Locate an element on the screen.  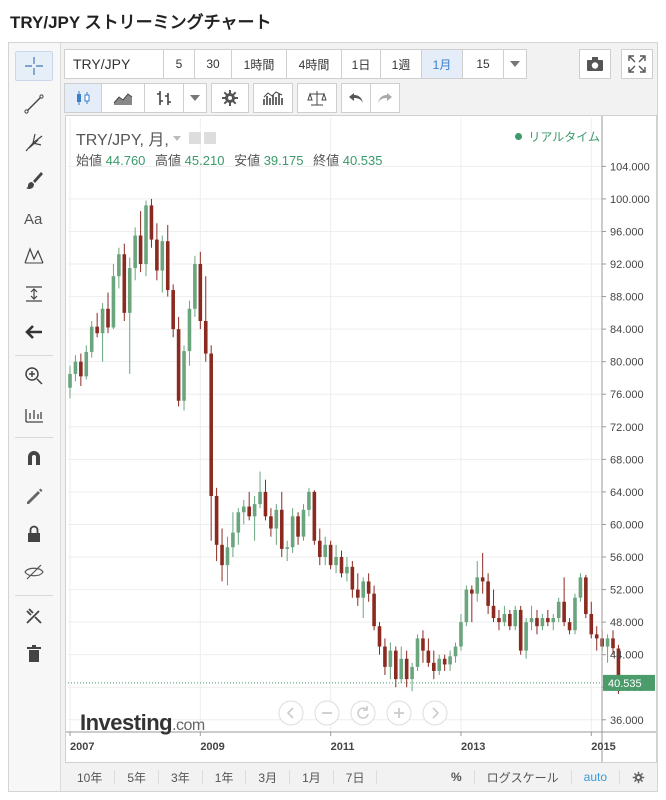
compare-button is located at coordinates (317, 98).